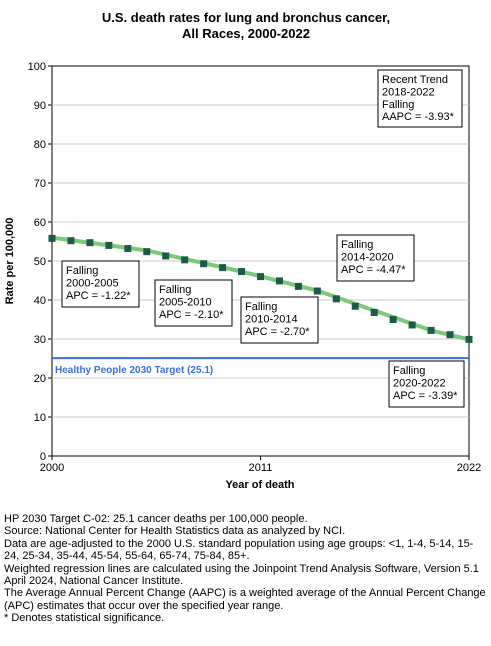 This screenshot has width=491, height=646. What do you see at coordinates (373, 270) in the screenshot?
I see `annotation-line: APC = -4.47*` at bounding box center [373, 270].